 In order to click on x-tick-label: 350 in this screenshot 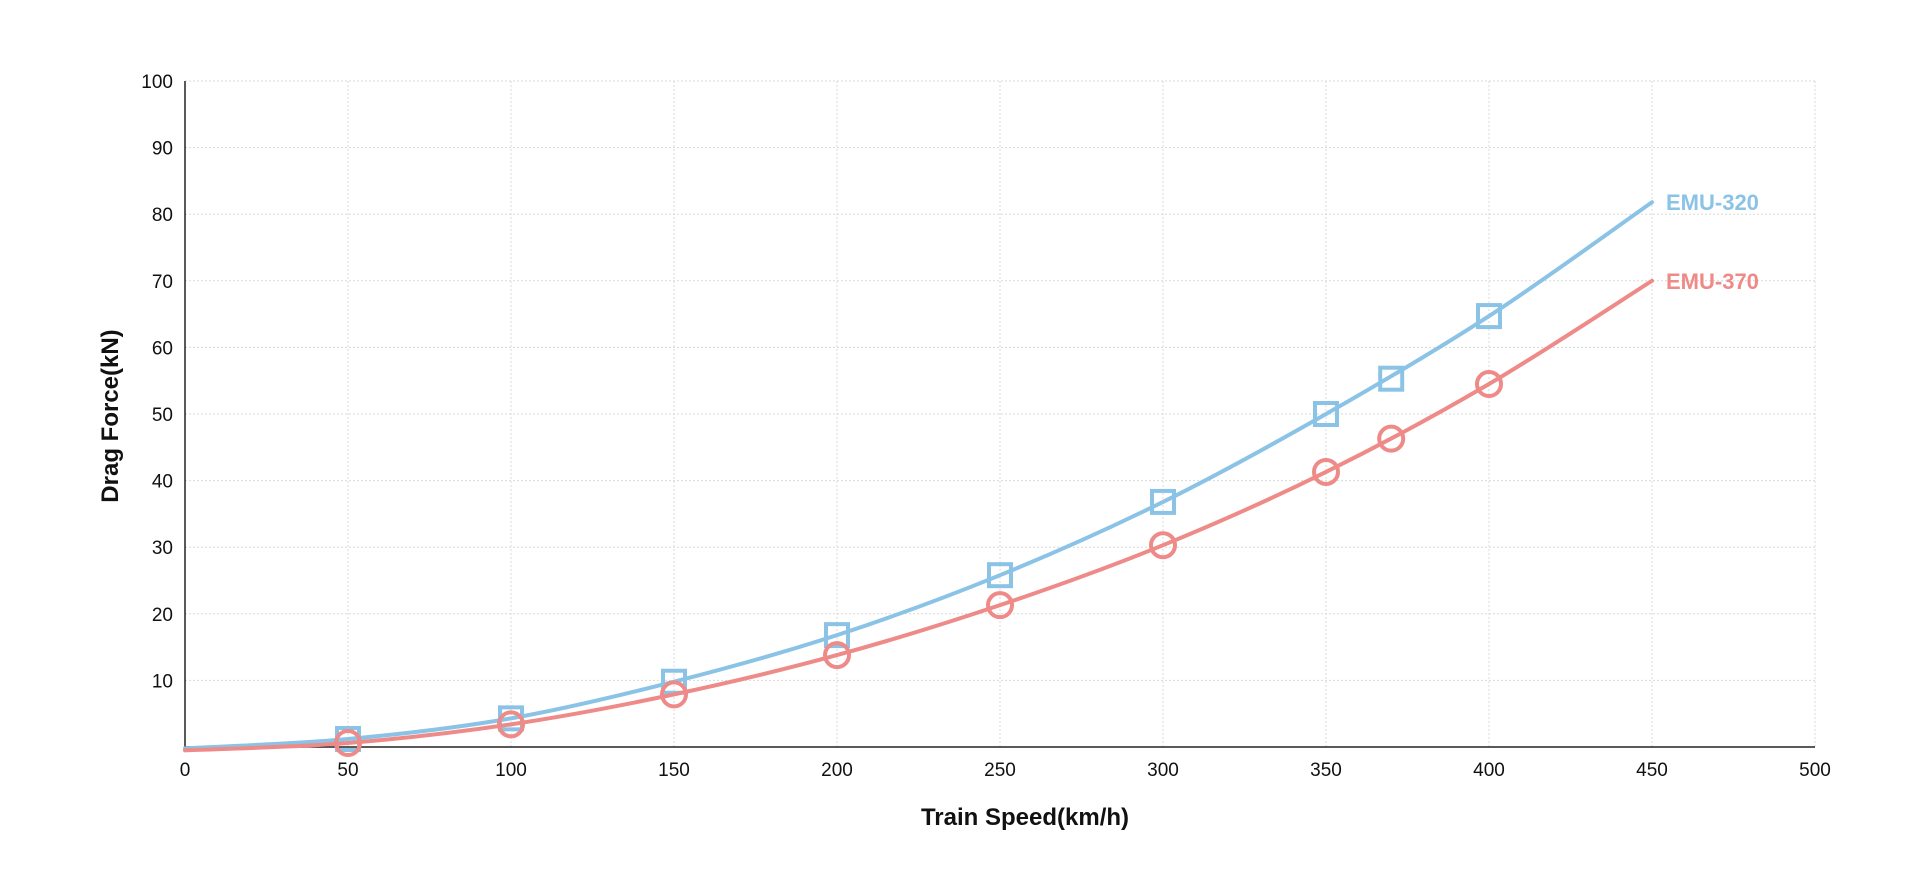, I will do `click(1326, 770)`.